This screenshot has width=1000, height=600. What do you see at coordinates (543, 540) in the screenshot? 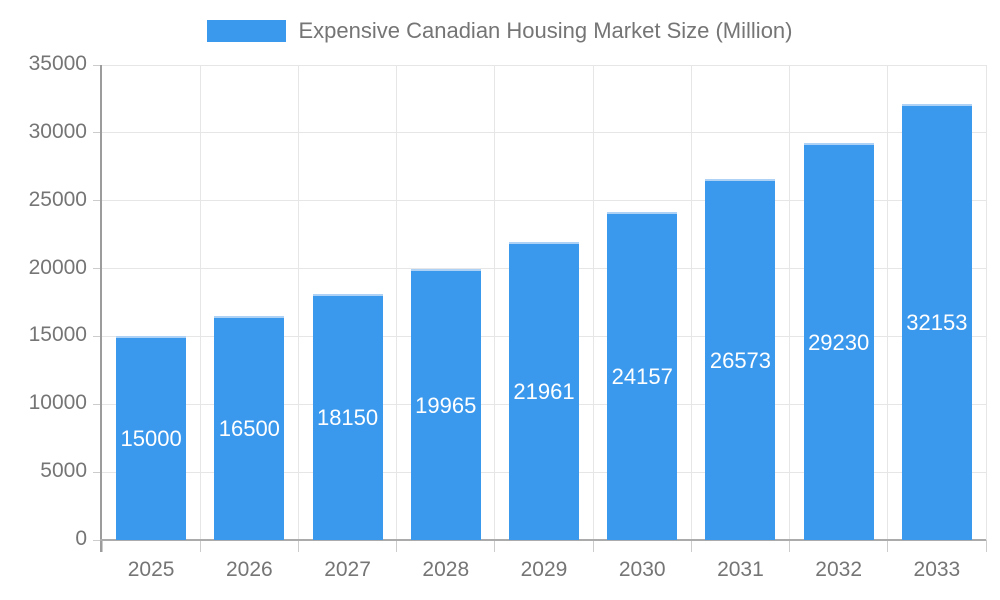
I see `x-axis-line` at bounding box center [543, 540].